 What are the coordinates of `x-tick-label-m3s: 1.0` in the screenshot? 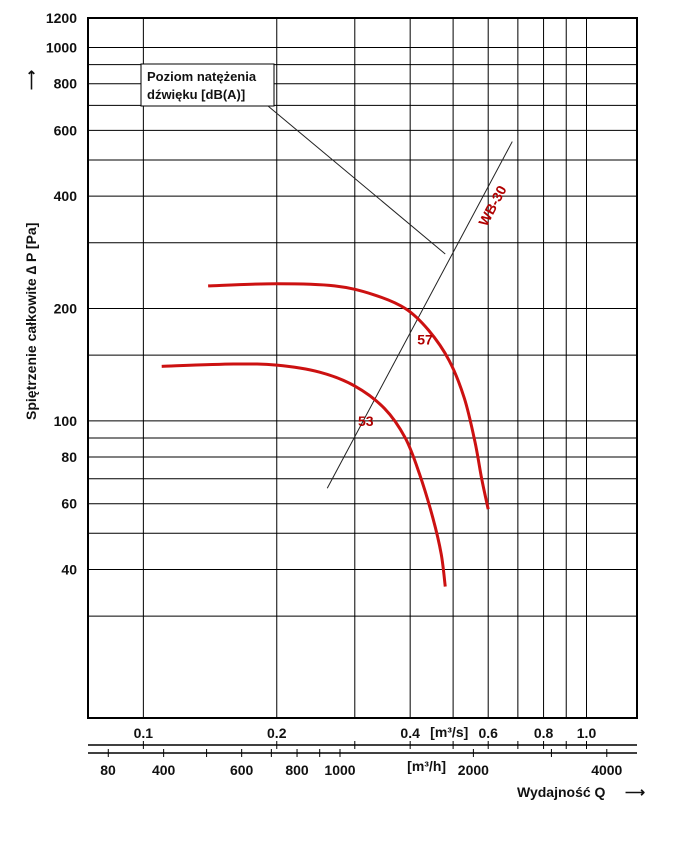 It's located at (587, 733).